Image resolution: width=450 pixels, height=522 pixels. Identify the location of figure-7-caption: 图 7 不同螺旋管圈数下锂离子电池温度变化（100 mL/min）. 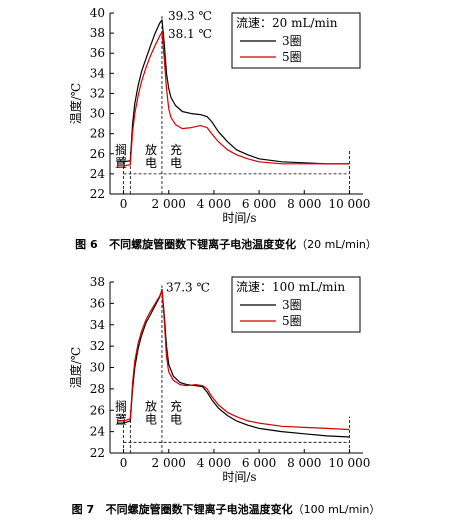
(226, 509).